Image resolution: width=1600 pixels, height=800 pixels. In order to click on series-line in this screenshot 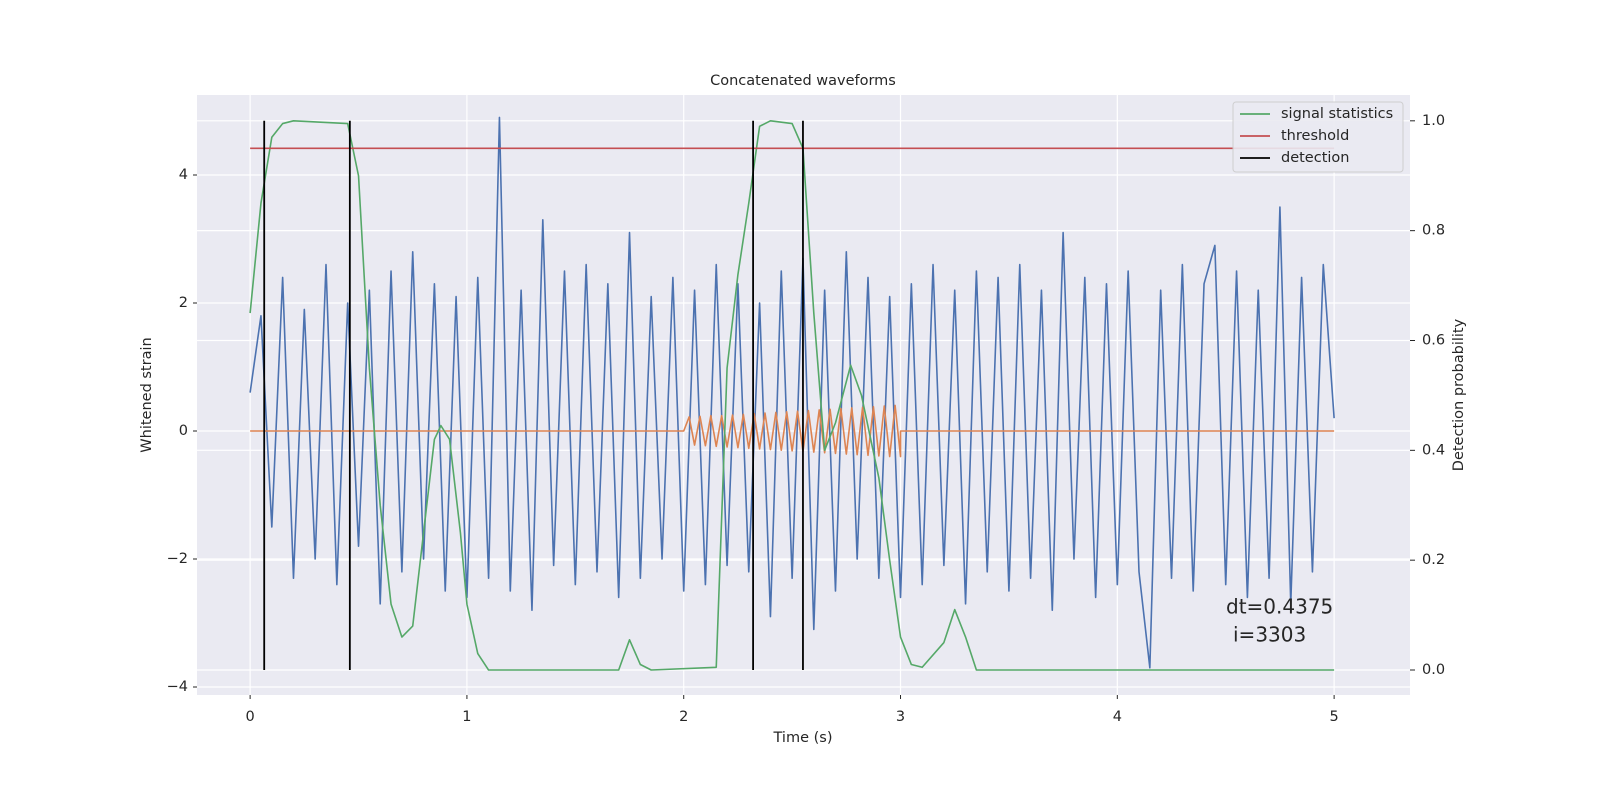, I will do `click(792, 431)`.